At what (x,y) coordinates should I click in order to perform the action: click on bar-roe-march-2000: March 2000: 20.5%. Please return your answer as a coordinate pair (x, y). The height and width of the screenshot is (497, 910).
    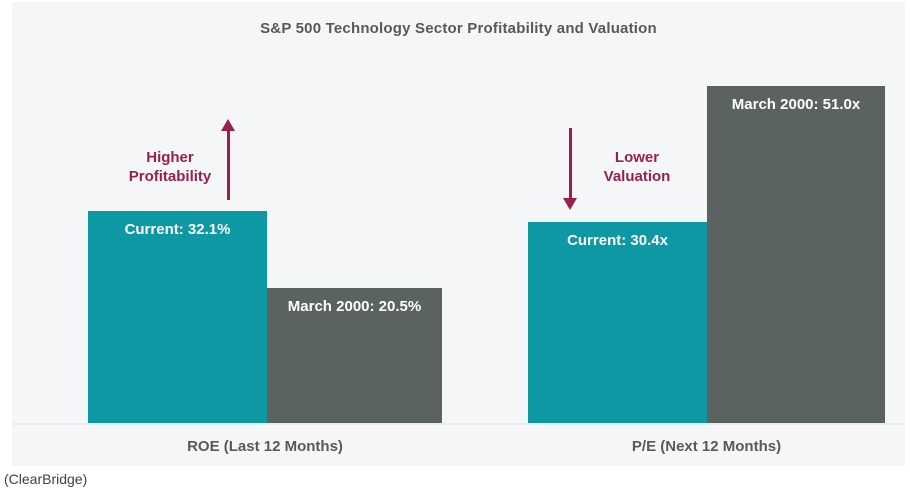
    Looking at the image, I should click on (354, 355).